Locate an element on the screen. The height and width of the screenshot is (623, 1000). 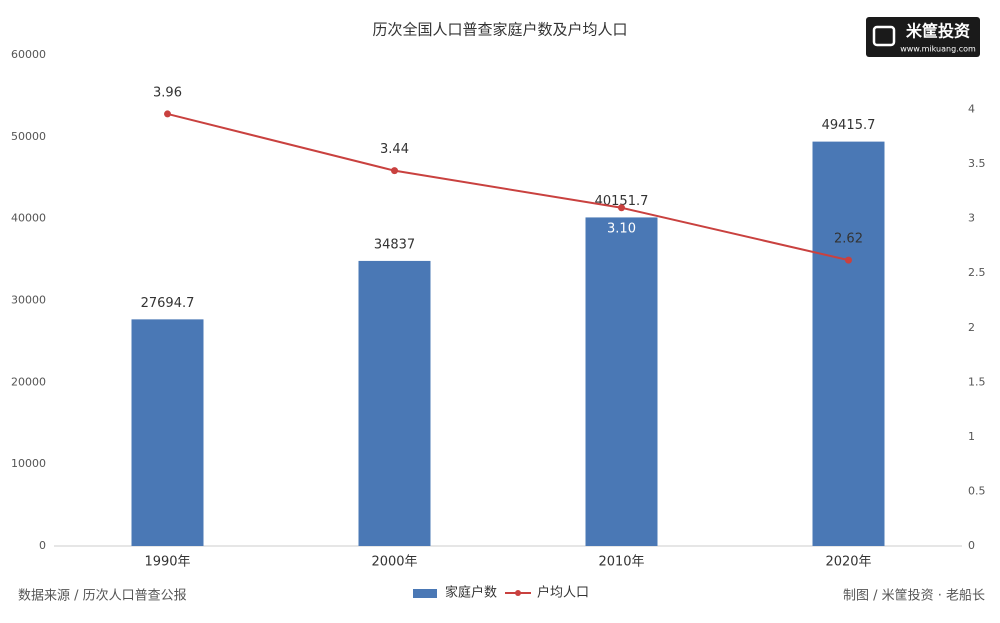
x-tick-label: 2020年 is located at coordinates (848, 562).